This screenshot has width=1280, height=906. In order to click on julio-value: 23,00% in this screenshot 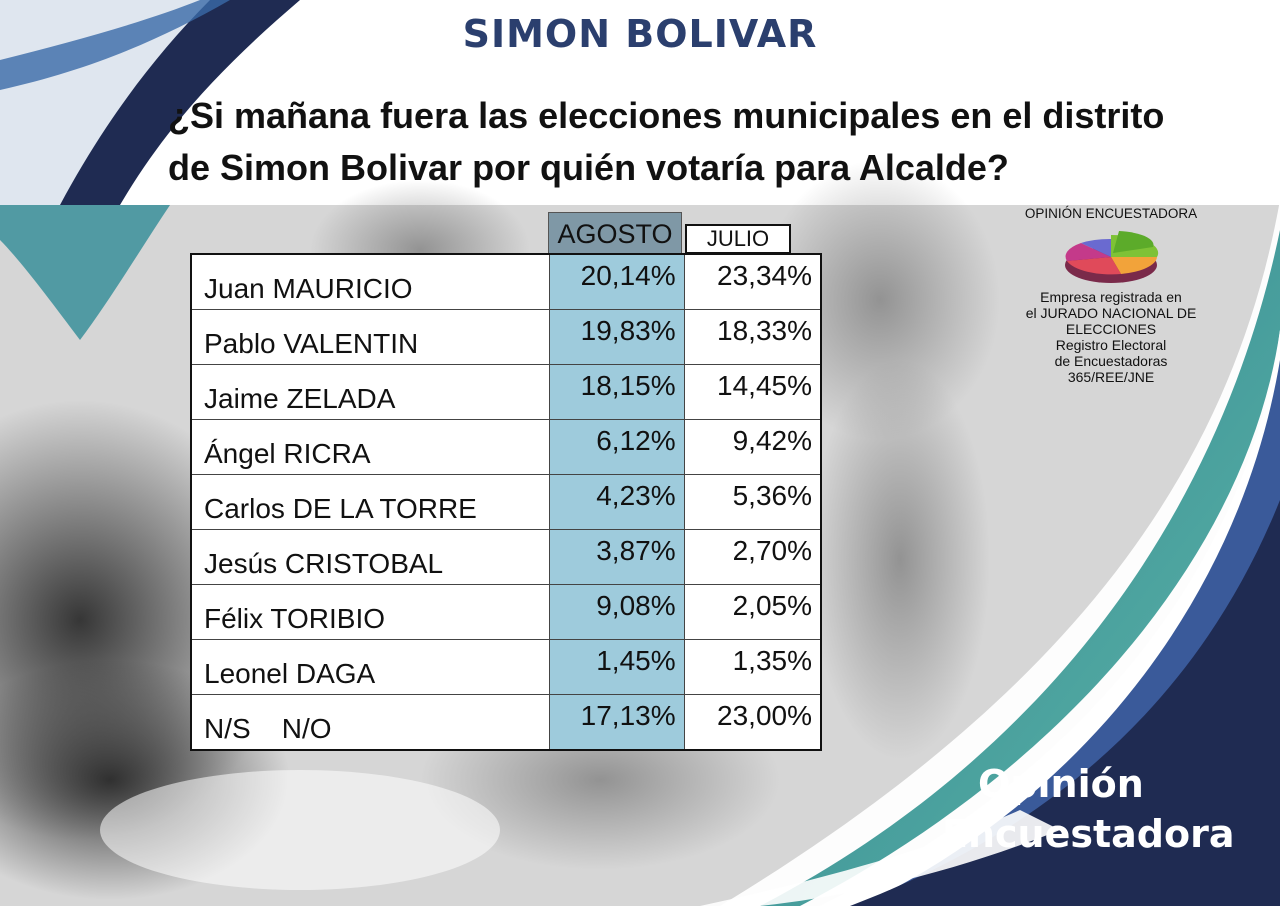, I will do `click(752, 722)`.